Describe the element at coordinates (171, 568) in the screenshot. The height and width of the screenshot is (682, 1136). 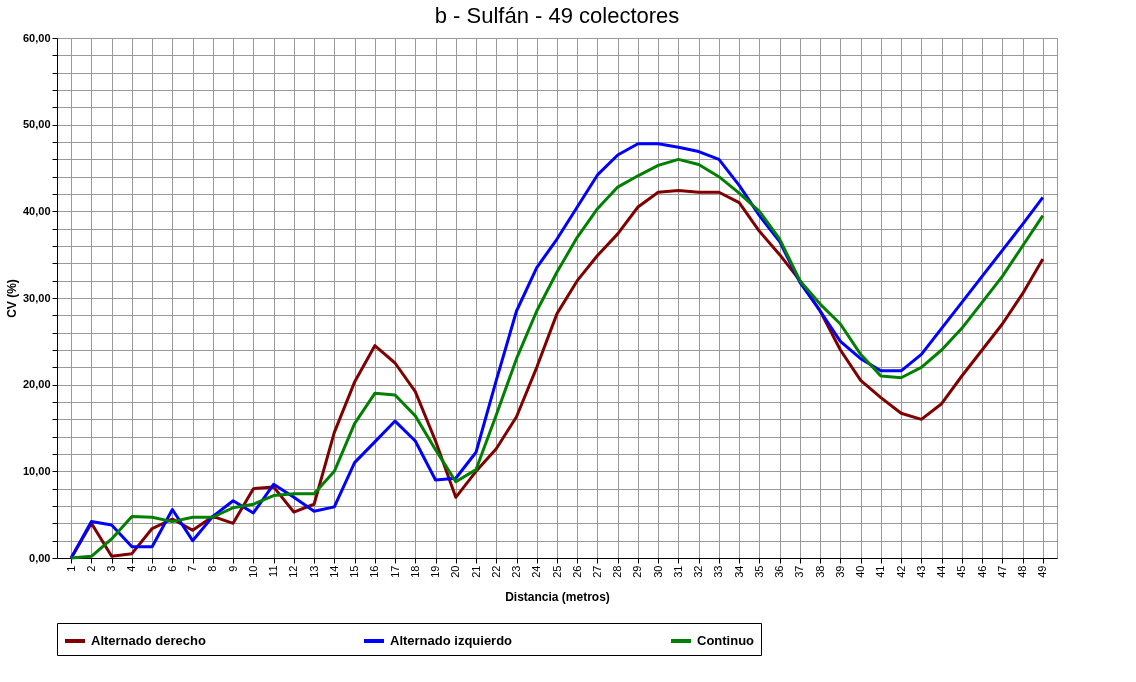
I see `x-tick-label: 6` at that location.